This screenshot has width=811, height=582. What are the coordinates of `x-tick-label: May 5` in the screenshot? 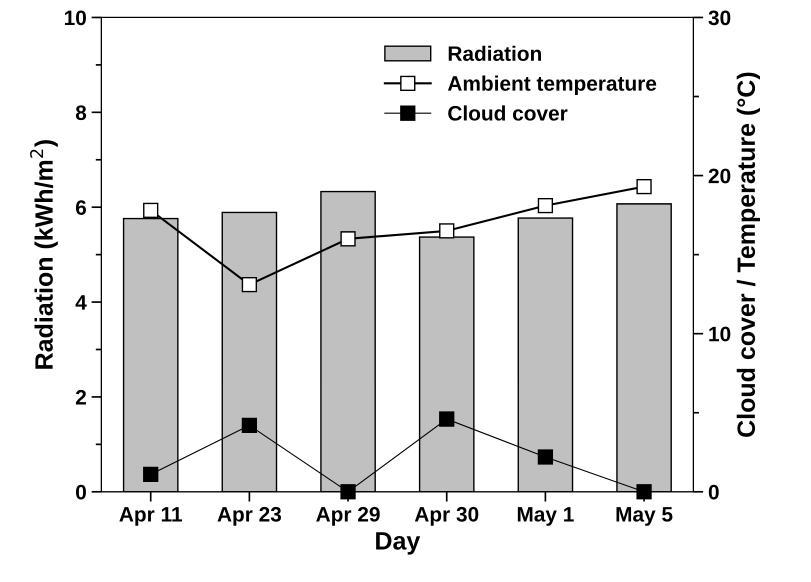 It's located at (644, 516).